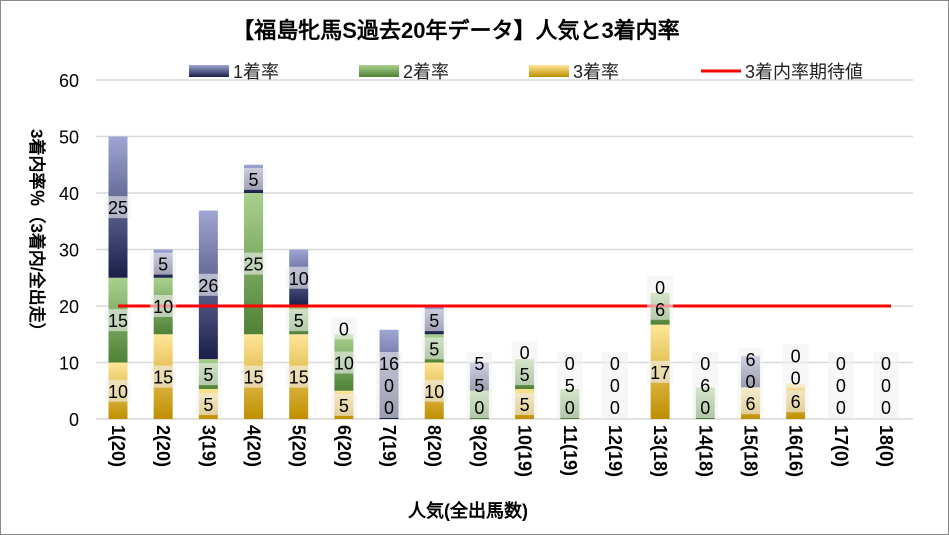  What do you see at coordinates (163, 446) in the screenshot?
I see `x-tick-label: 2(20)` at bounding box center [163, 446].